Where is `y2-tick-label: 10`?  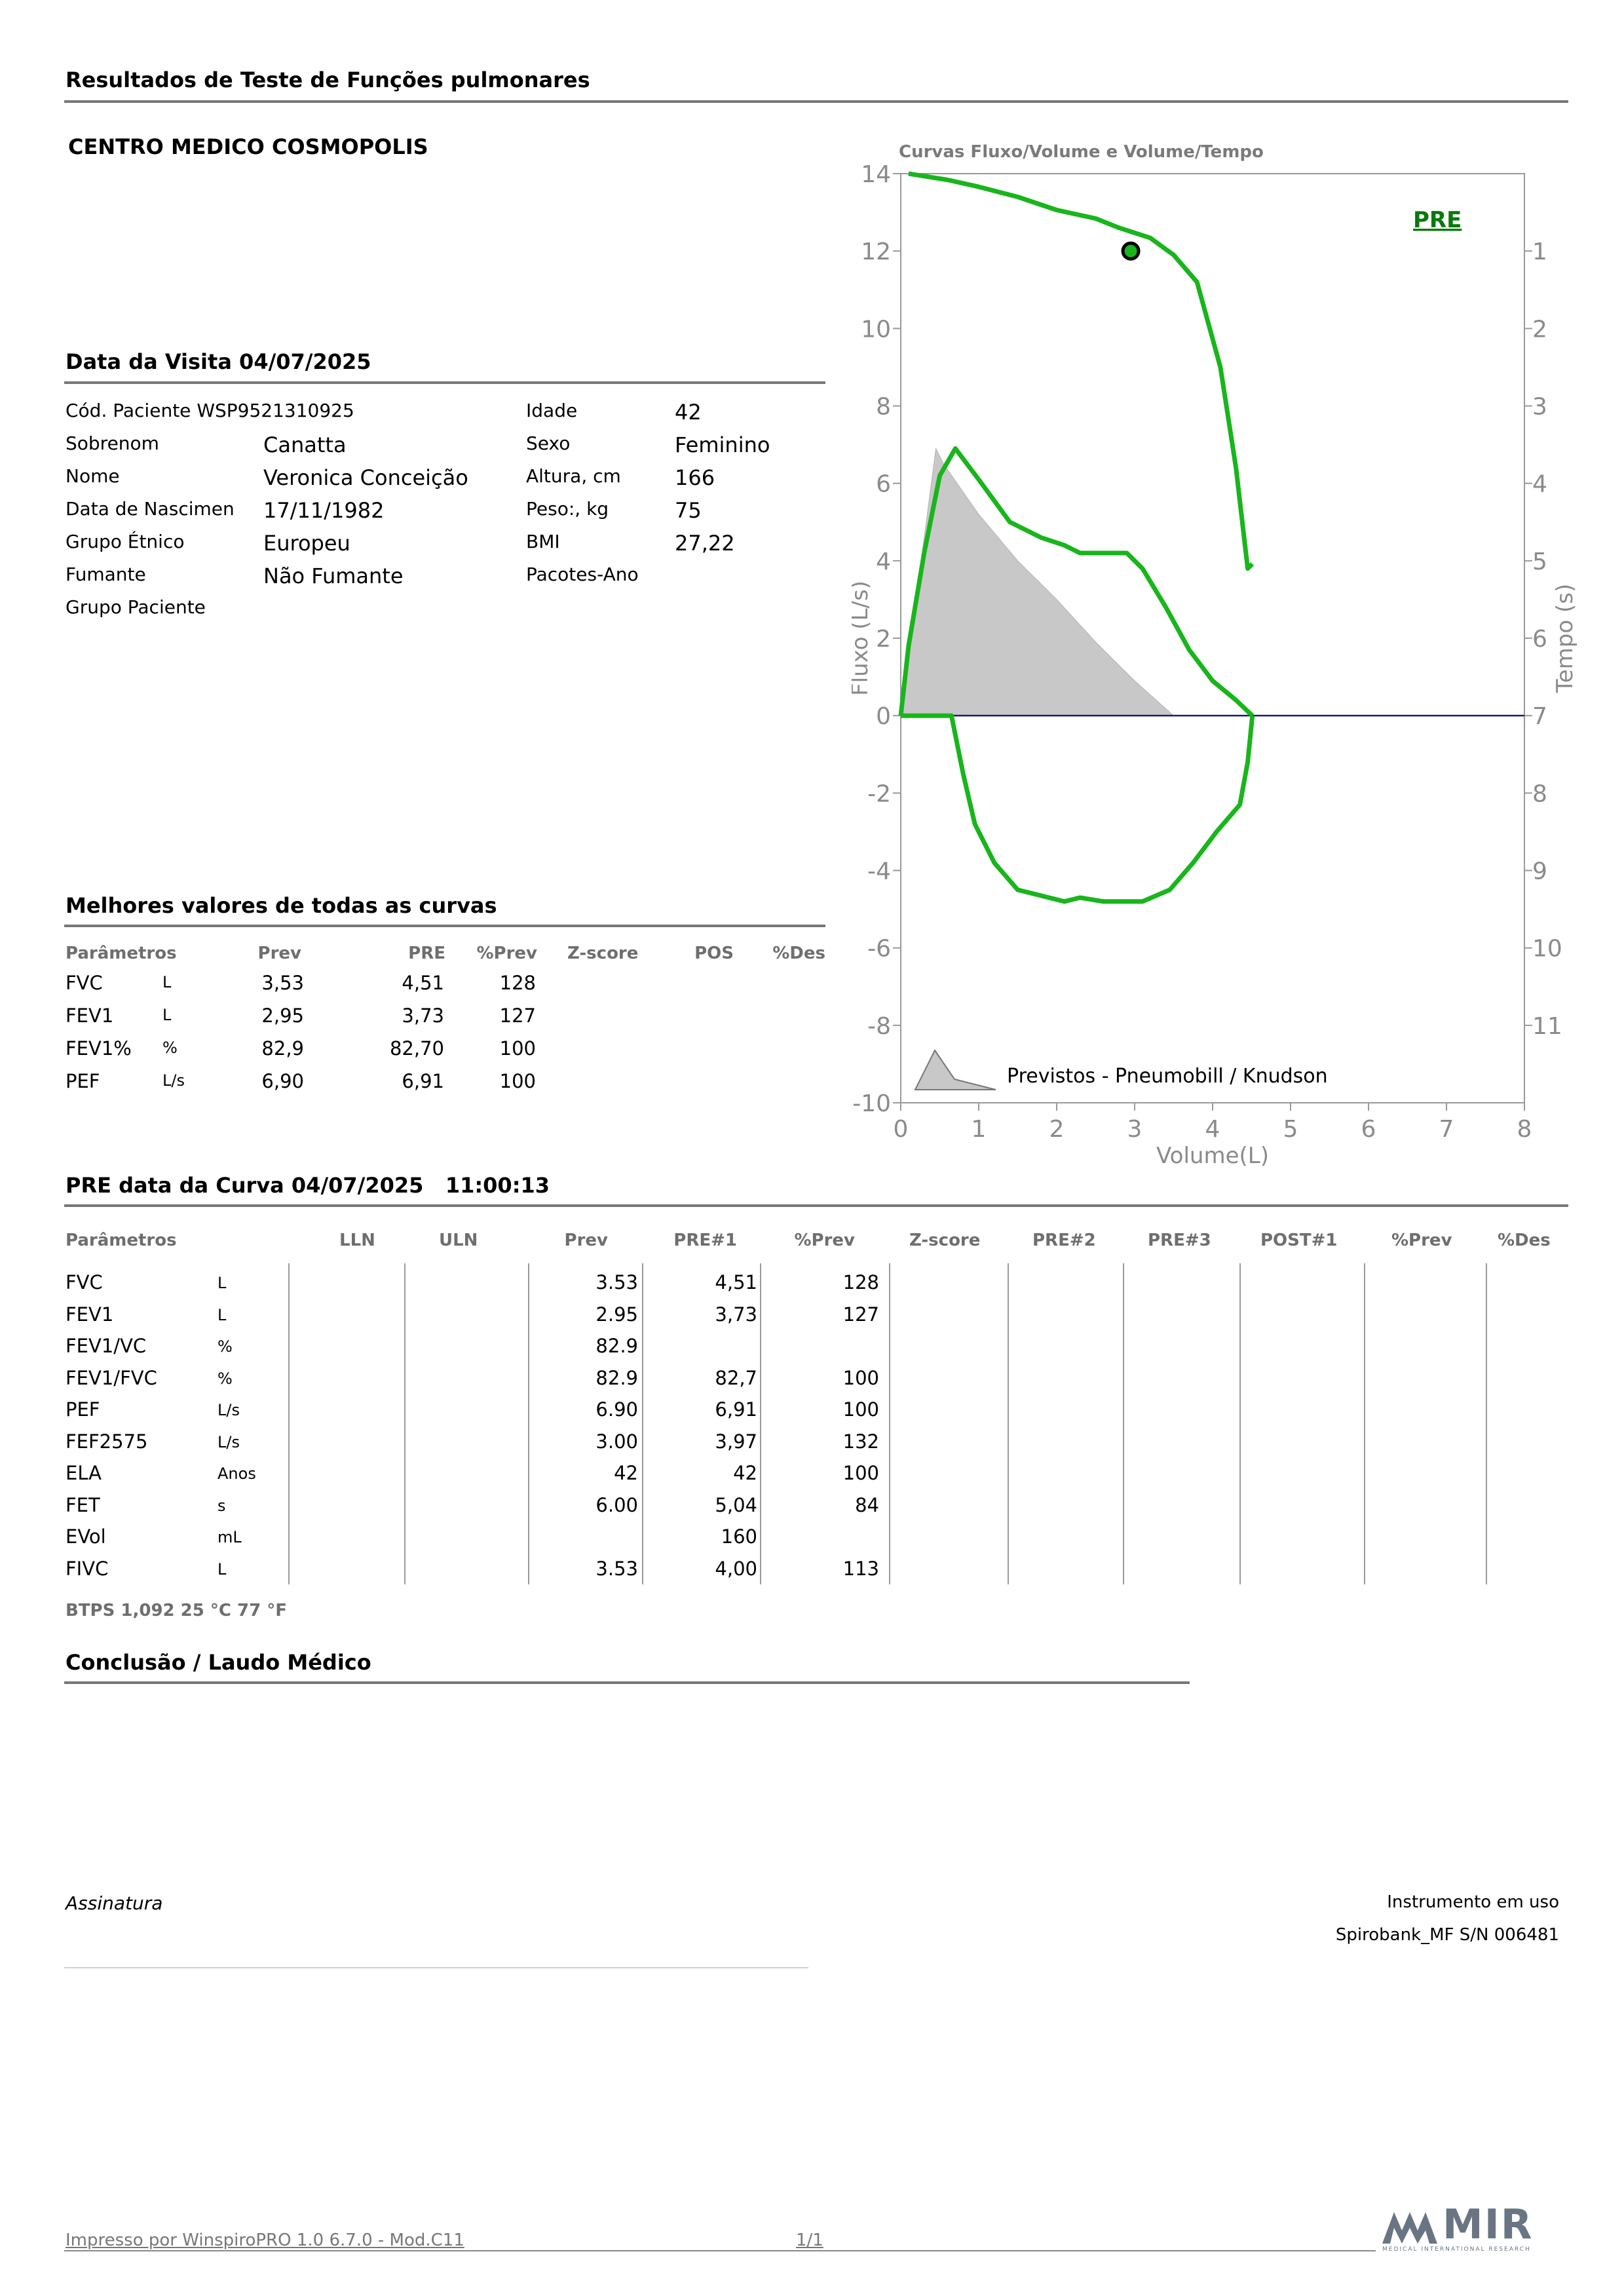 y2-tick-label: 10 is located at coordinates (1547, 949).